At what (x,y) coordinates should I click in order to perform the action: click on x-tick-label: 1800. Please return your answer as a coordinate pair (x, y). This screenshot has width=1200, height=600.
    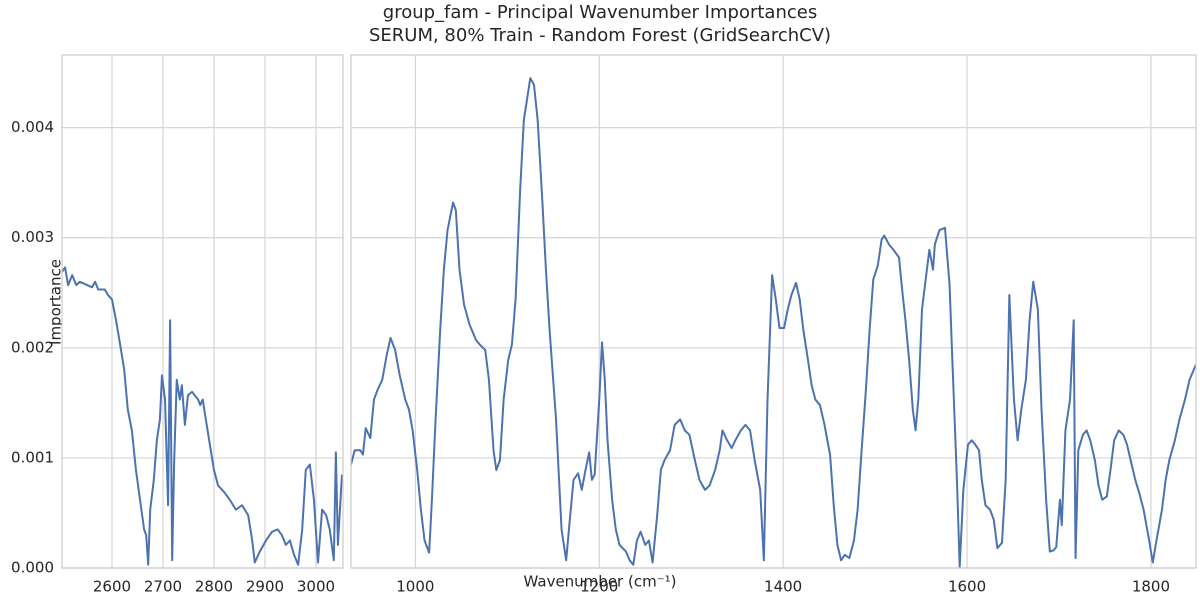
    Looking at the image, I should click on (1151, 587).